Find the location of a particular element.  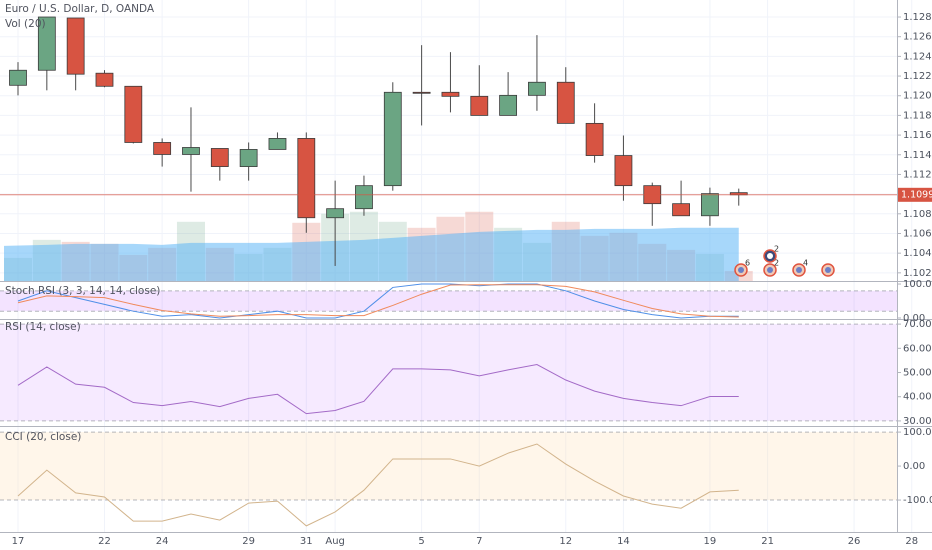

chart-title: Euro / U.S. Dollar, D, OANDA is located at coordinates (80, 9).